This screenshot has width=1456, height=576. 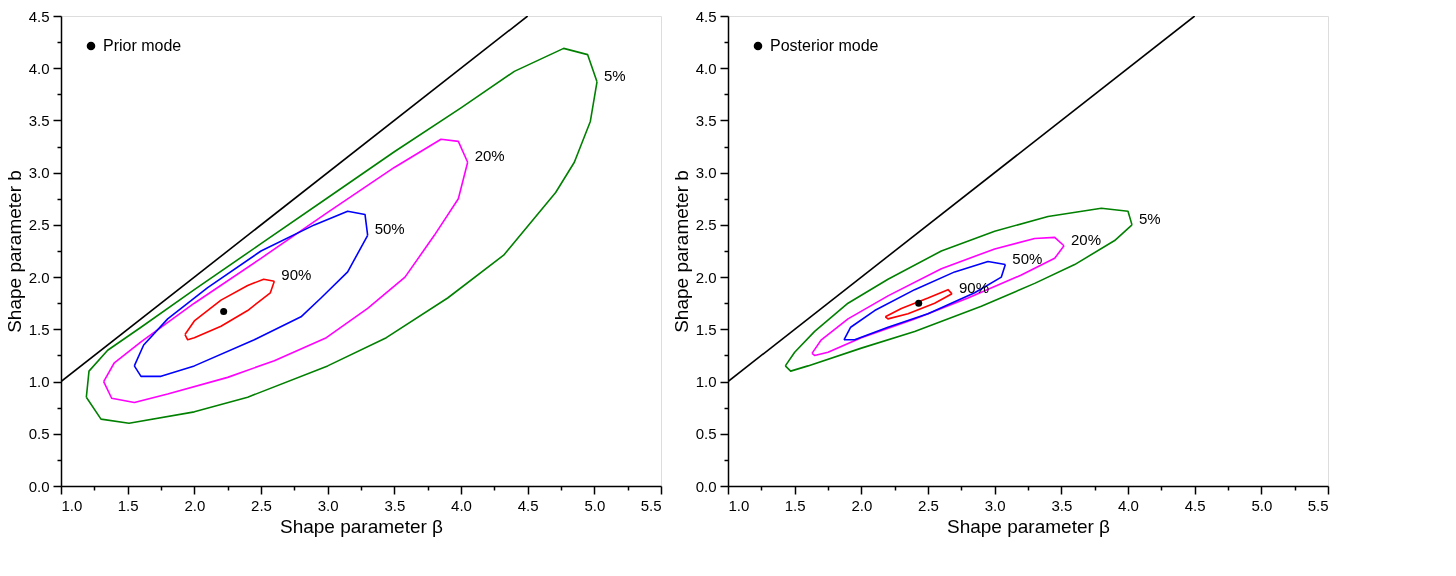 What do you see at coordinates (296, 275) in the screenshot?
I see `series-label: 90%` at bounding box center [296, 275].